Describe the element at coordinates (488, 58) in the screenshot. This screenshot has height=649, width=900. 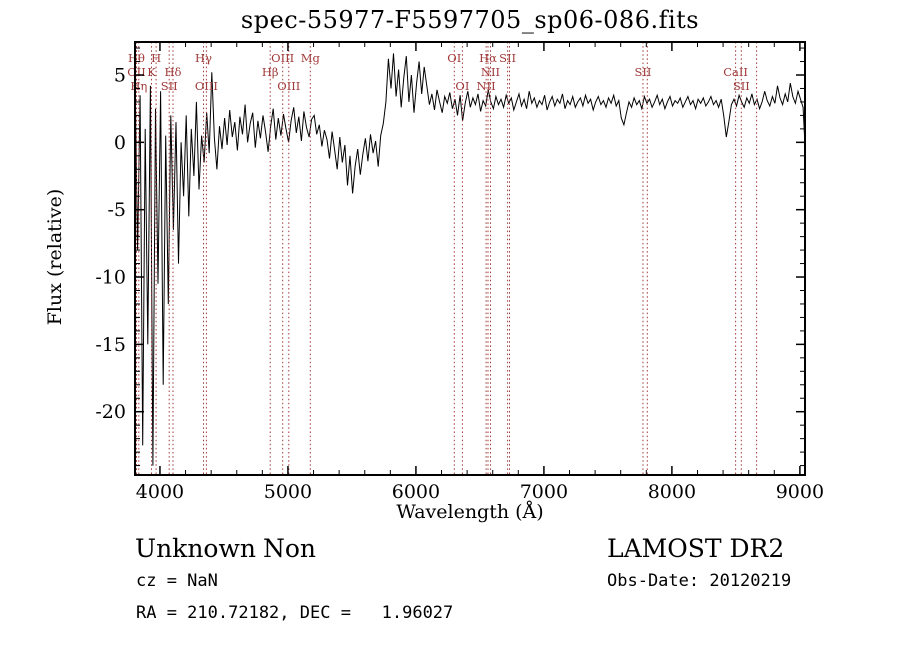
I see `spectral-line-label: Hα` at that location.